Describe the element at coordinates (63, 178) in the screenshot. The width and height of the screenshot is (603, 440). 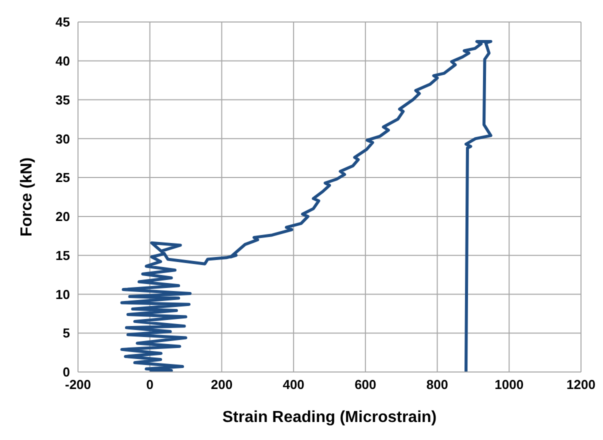
I see `y-tick-label: 25` at that location.